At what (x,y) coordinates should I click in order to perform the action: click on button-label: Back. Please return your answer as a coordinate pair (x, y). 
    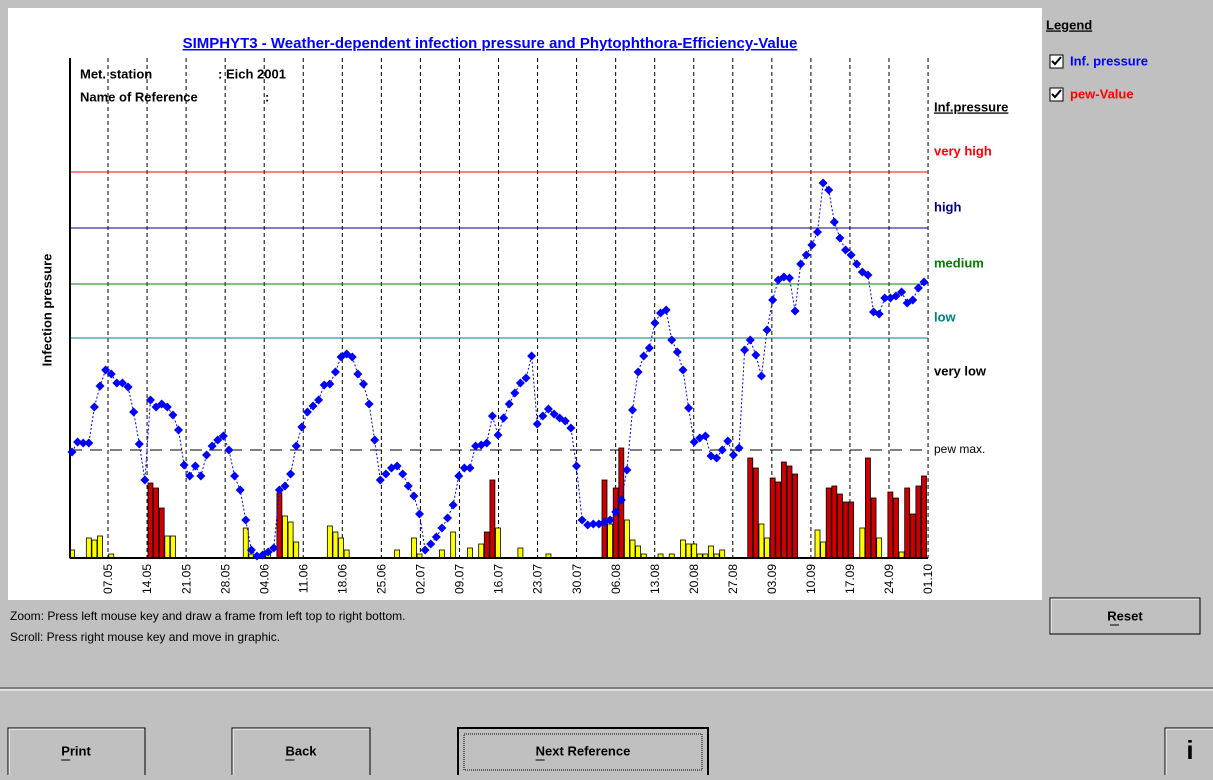
    Looking at the image, I should click on (301, 750).